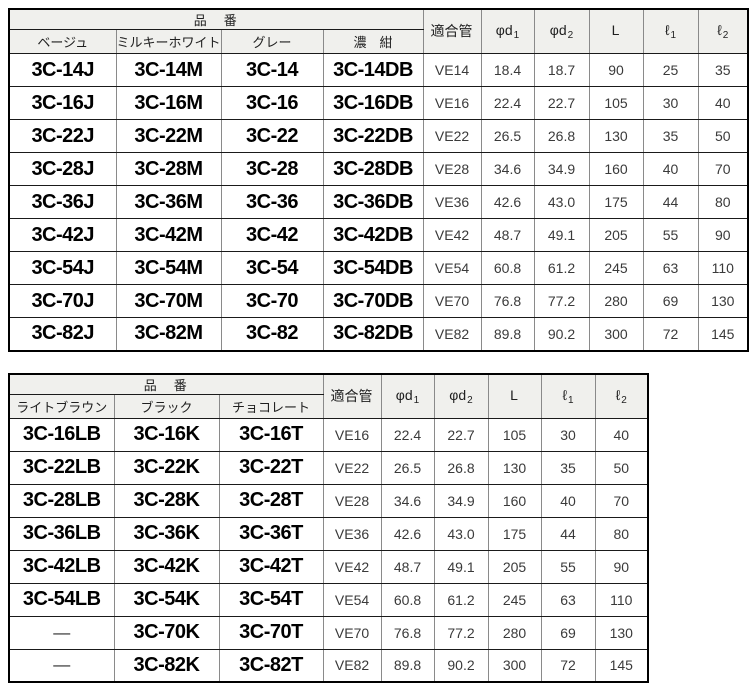 This screenshot has height=691, width=750. Describe the element at coordinates (461, 566) in the screenshot. I see `spec-value-cell: 49.1` at that location.